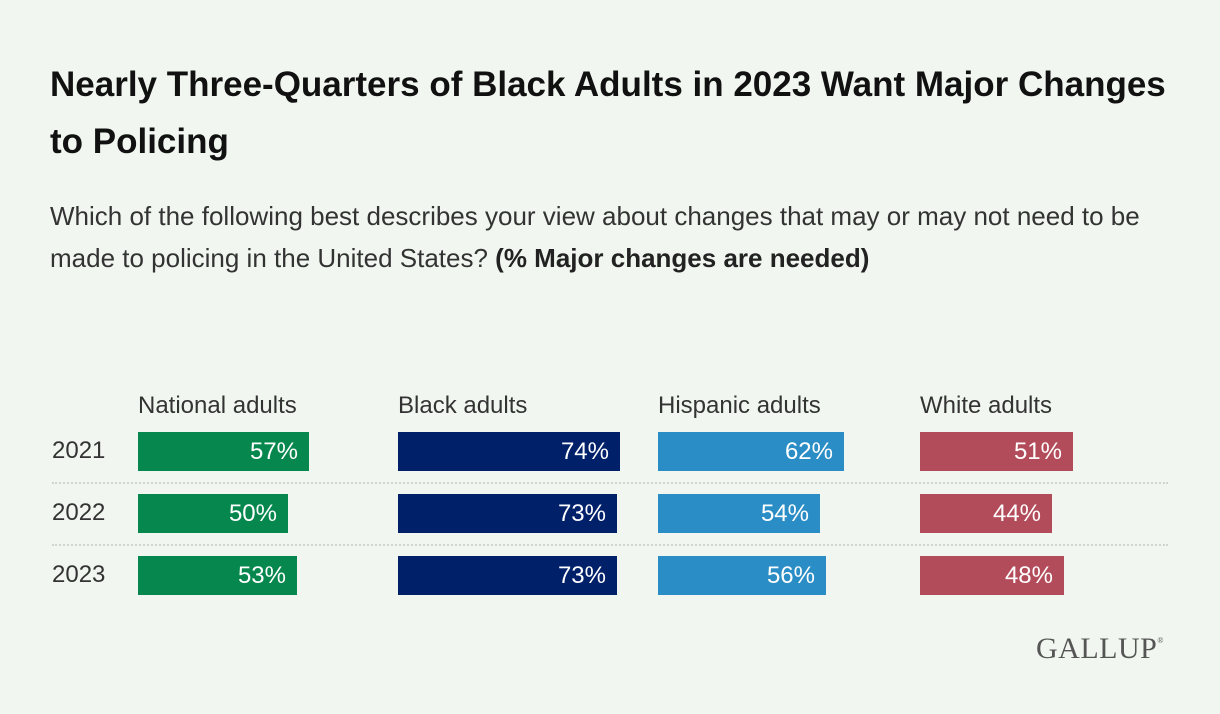 This screenshot has height=714, width=1220. I want to click on bar: 50%, so click(213, 513).